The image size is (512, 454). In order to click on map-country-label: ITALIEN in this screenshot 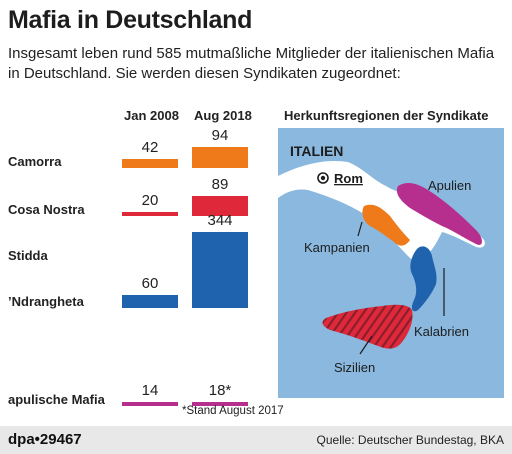, I will do `click(316, 151)`.